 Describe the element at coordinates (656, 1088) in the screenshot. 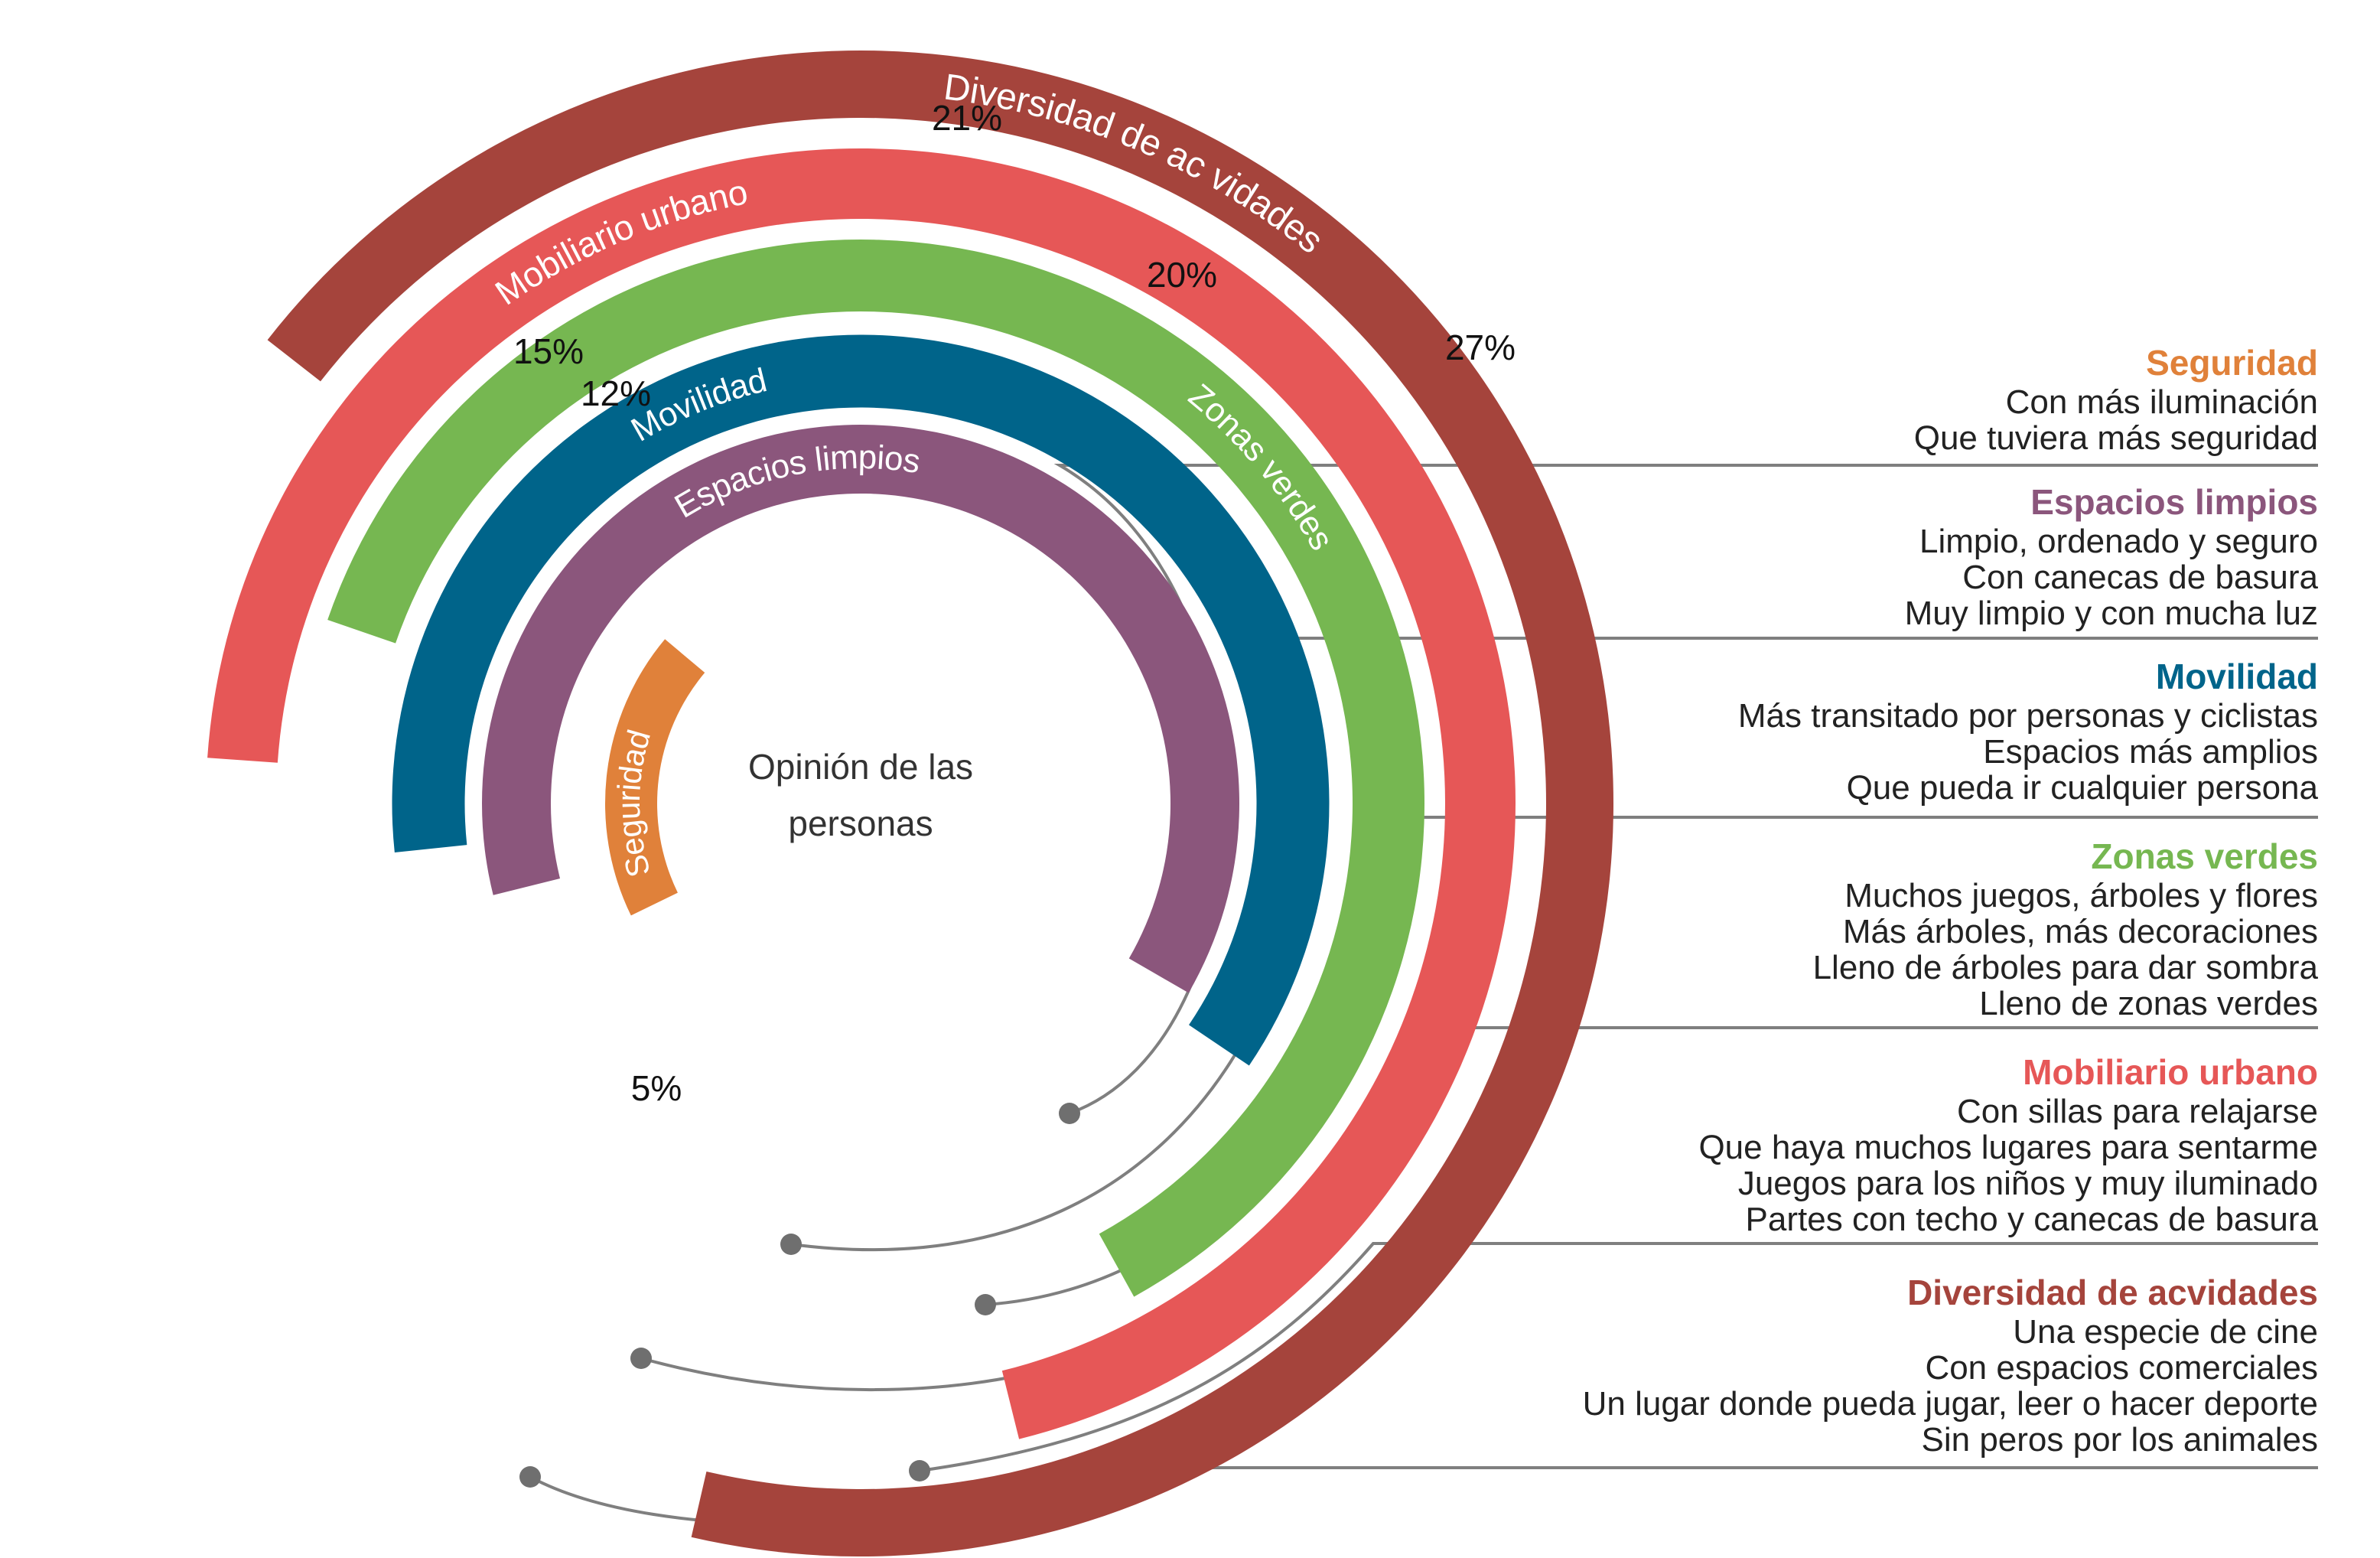

I see `value-label-seguridad: 5%` at that location.